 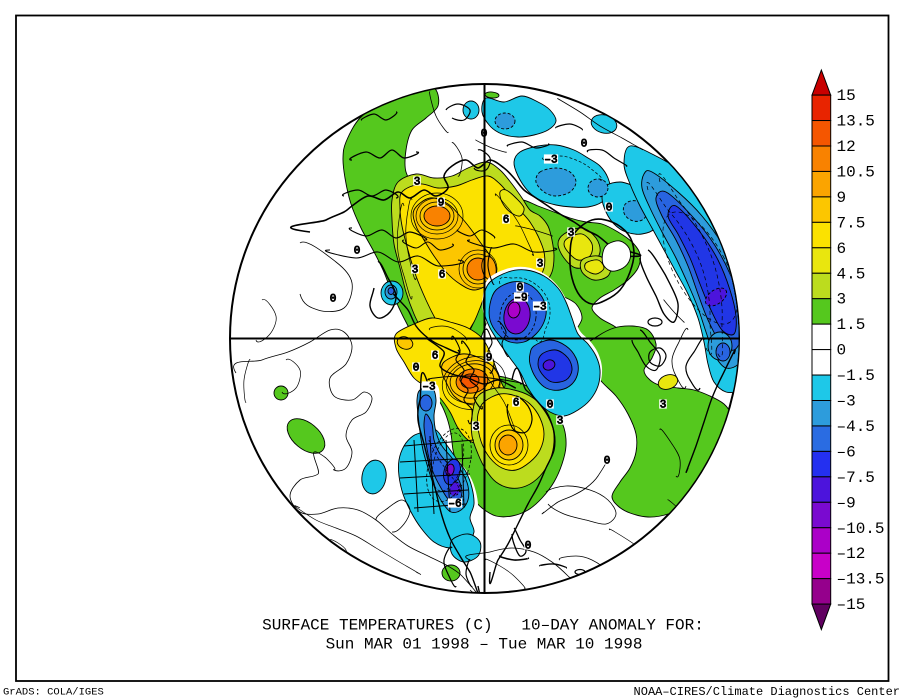 What do you see at coordinates (856, 427) in the screenshot?
I see `svg-text: –4.5` at bounding box center [856, 427].